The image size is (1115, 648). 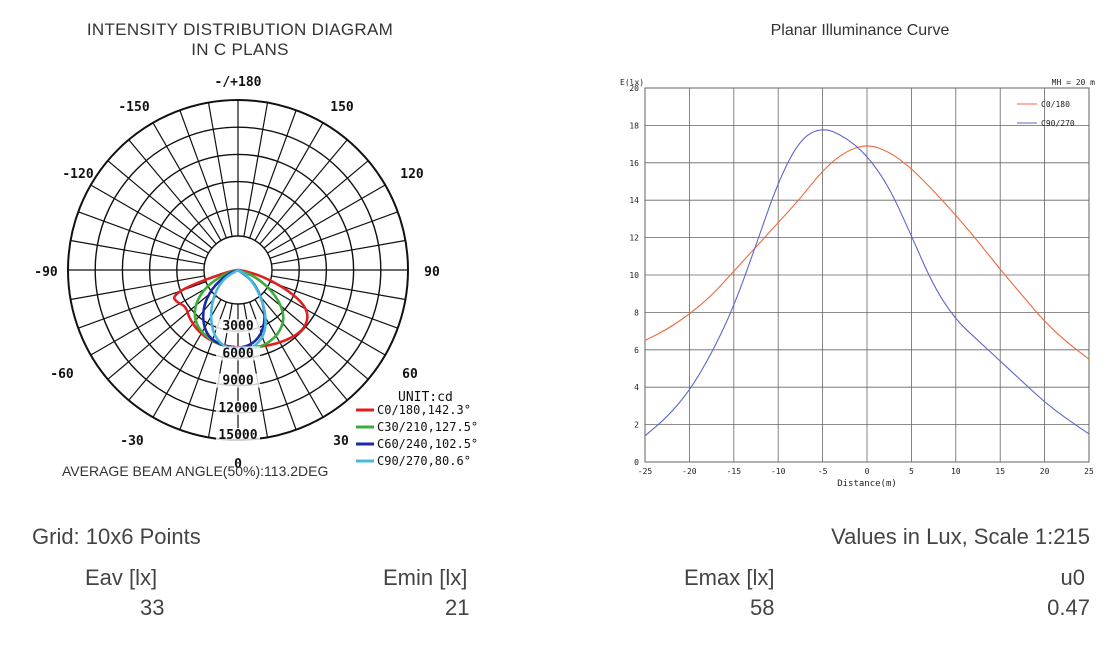 What do you see at coordinates (636, 350) in the screenshot?
I see `y-tick-label: 6` at bounding box center [636, 350].